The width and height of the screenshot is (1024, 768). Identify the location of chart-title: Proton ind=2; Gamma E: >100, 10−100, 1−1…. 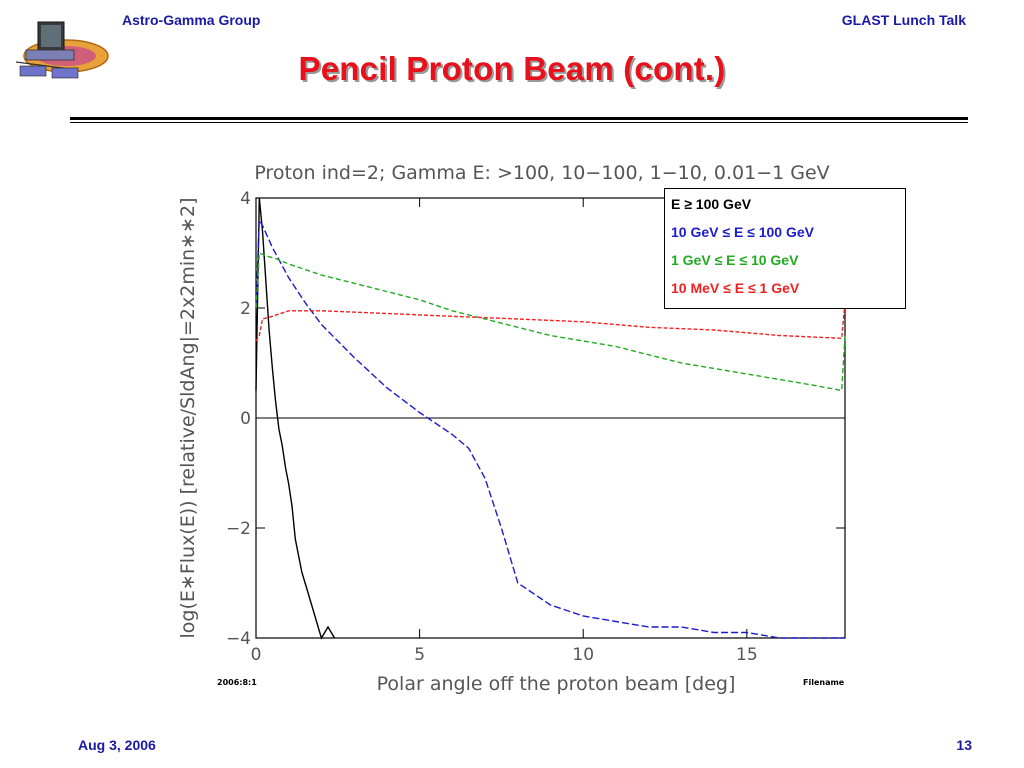
(541, 173).